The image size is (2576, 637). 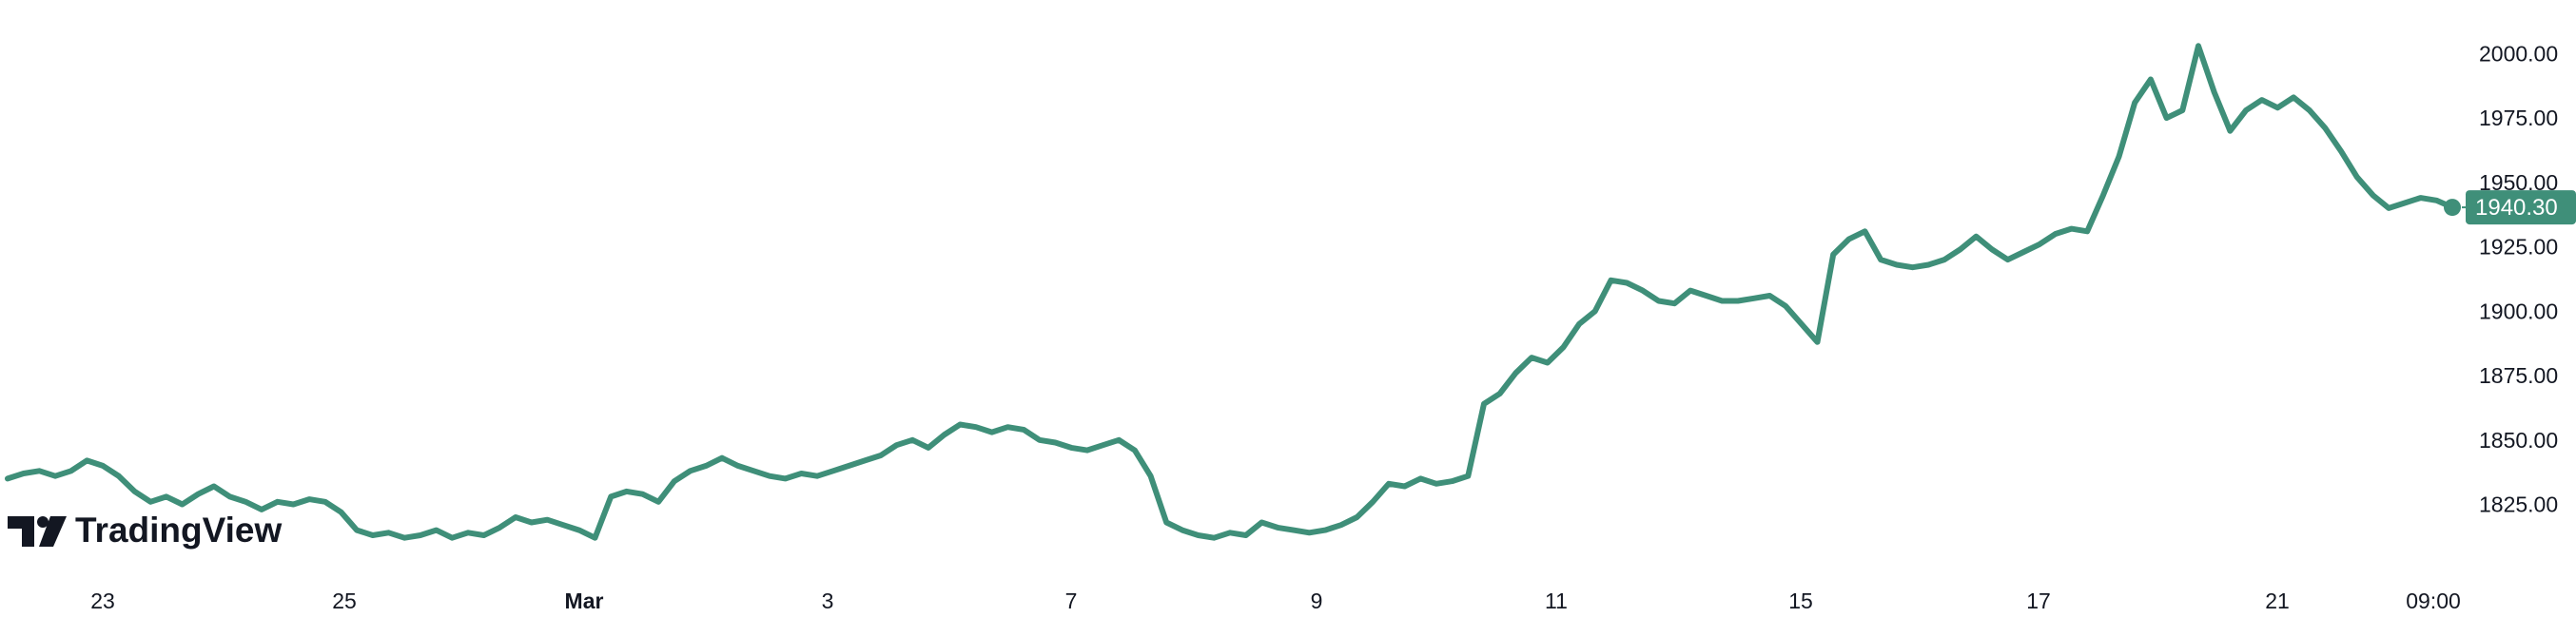 What do you see at coordinates (2038, 601) in the screenshot?
I see `x-axis-tick-label: 17` at bounding box center [2038, 601].